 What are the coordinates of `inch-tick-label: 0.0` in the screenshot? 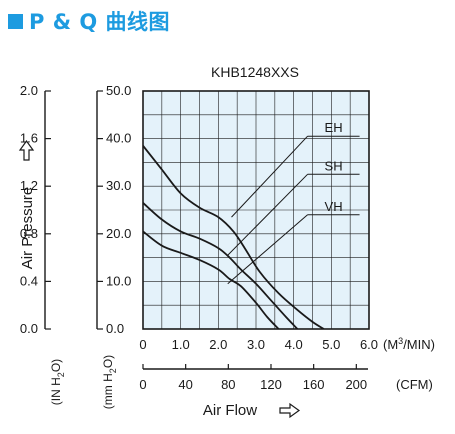 It's located at (29, 328).